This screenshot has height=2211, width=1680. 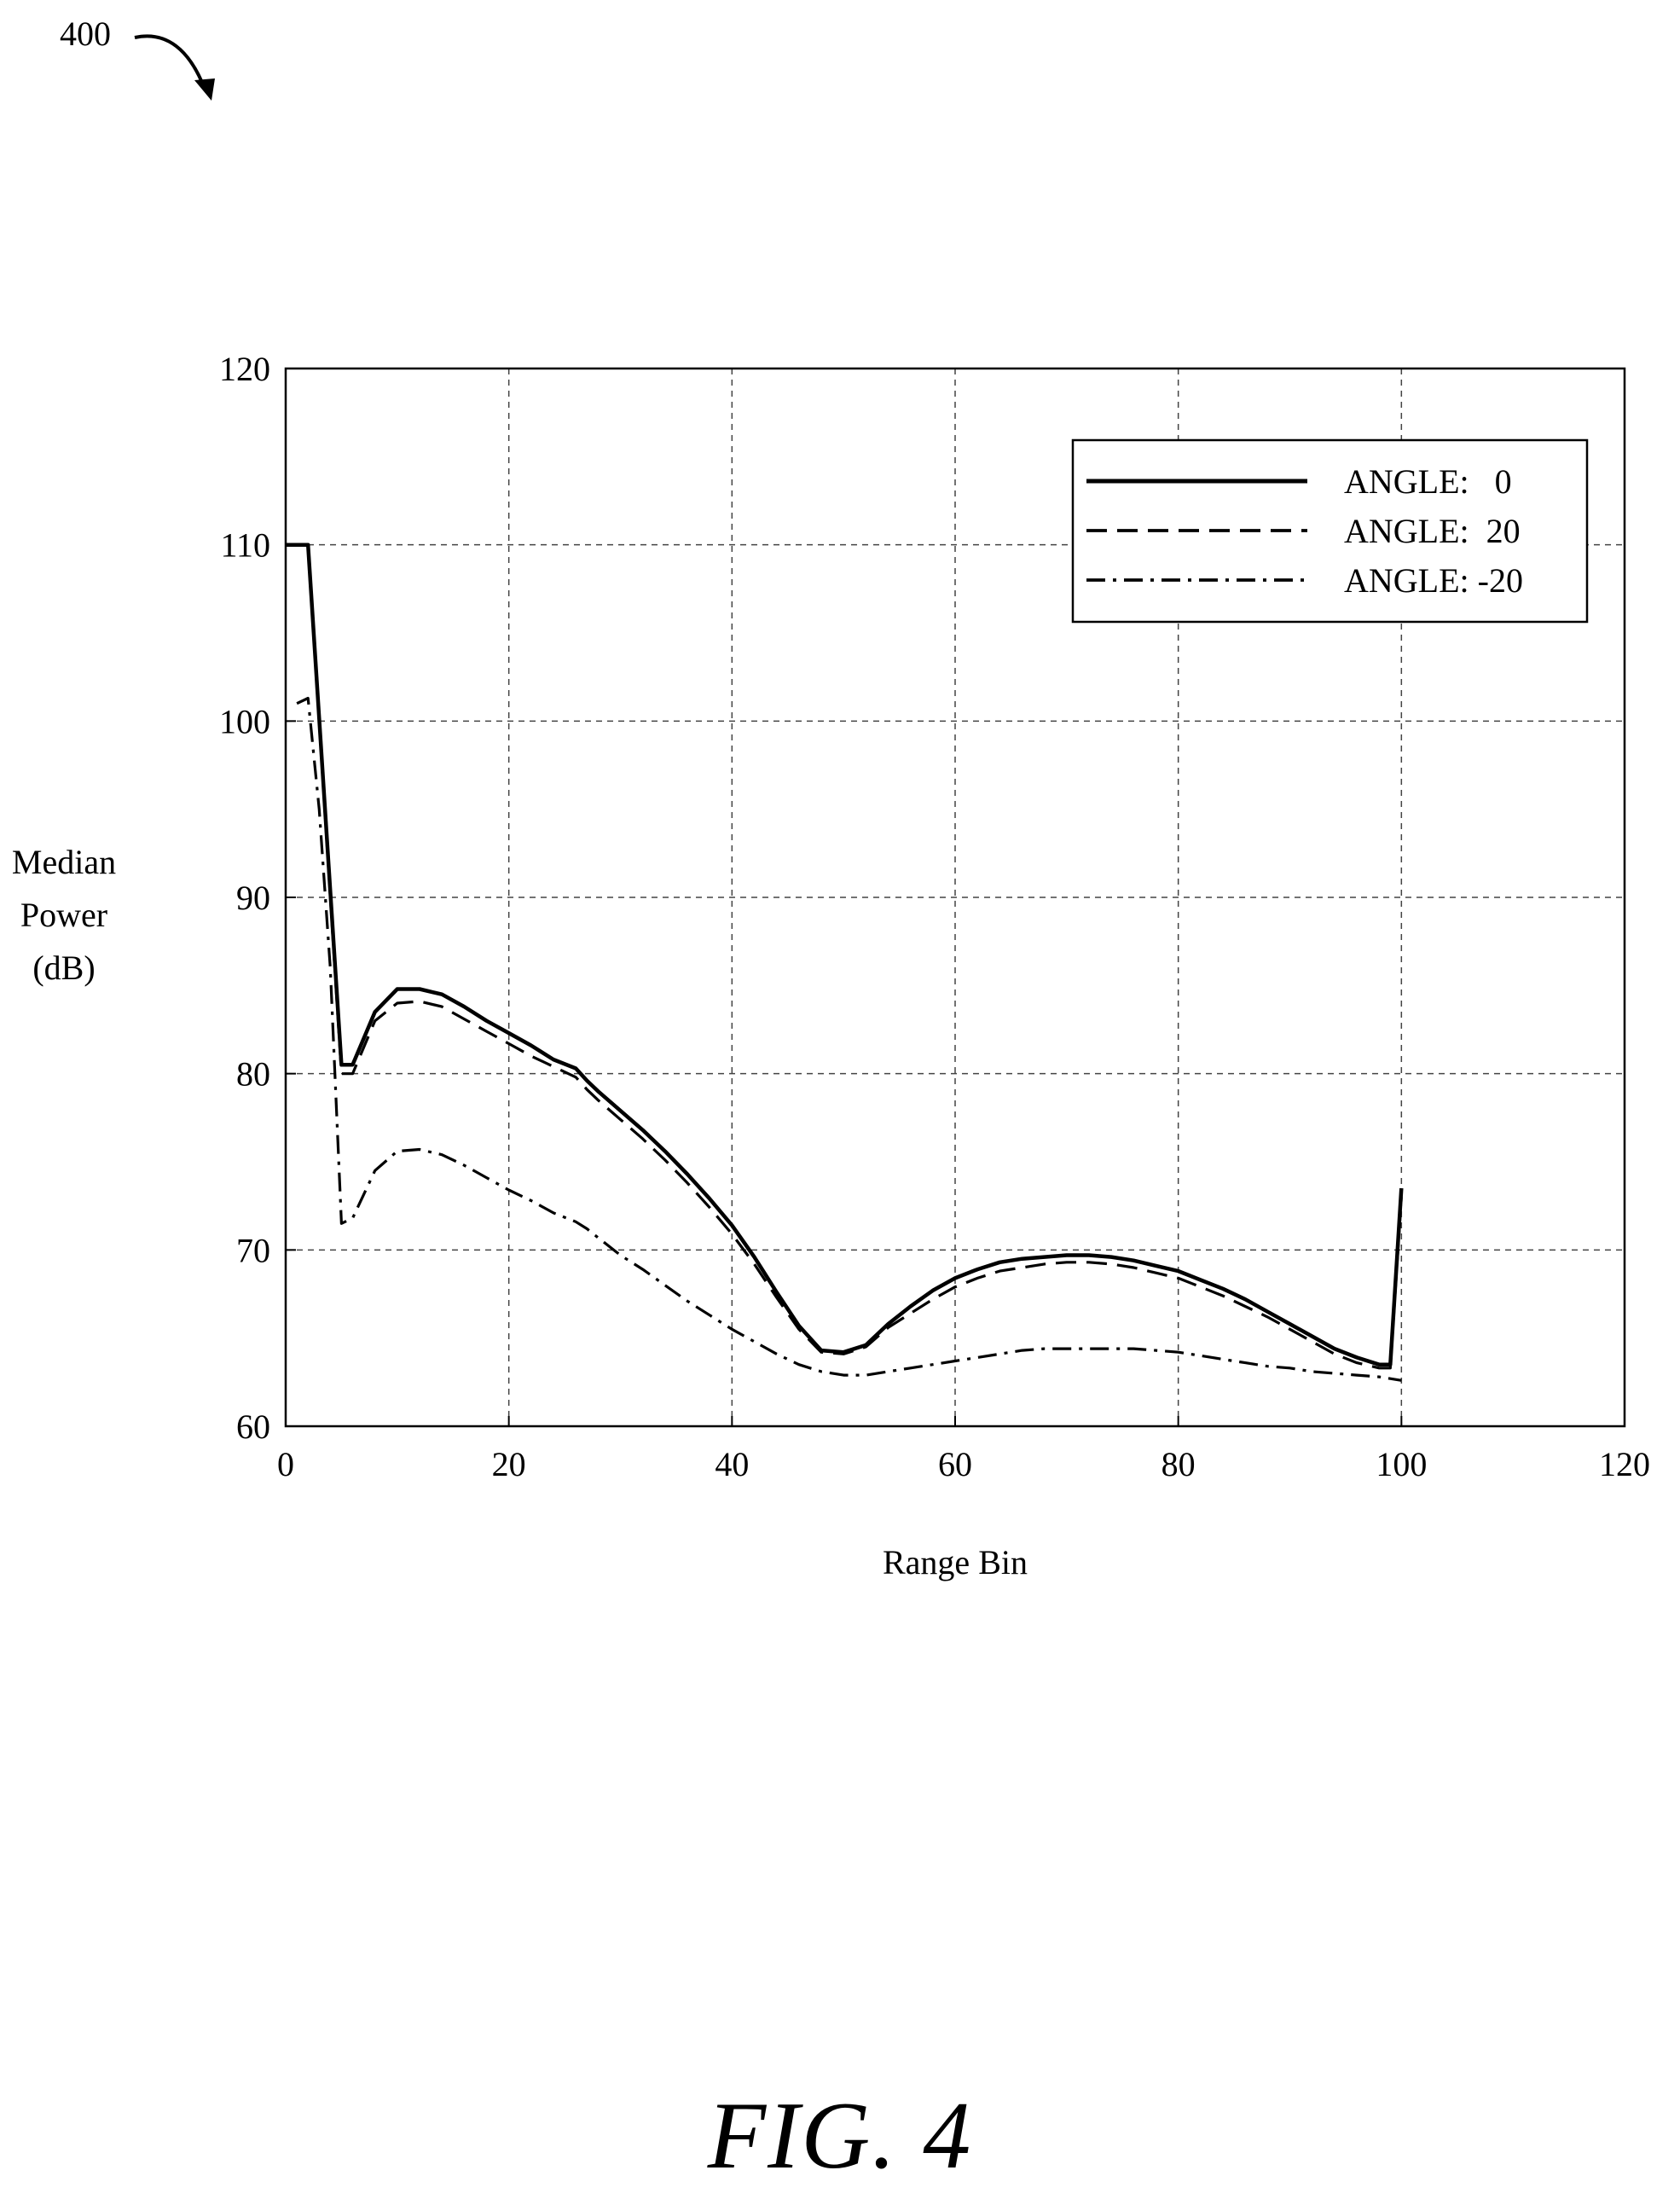 What do you see at coordinates (64, 862) in the screenshot?
I see `y-axis-label-line: Median` at bounding box center [64, 862].